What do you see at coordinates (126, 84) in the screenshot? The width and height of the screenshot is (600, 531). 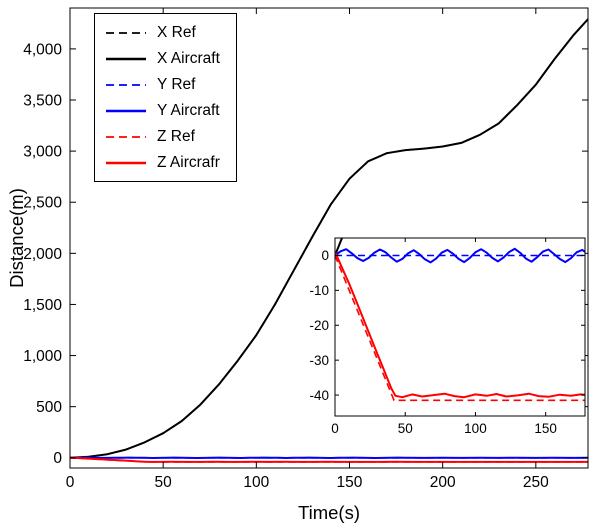 I see `legend-line-sample-y-ref` at bounding box center [126, 84].